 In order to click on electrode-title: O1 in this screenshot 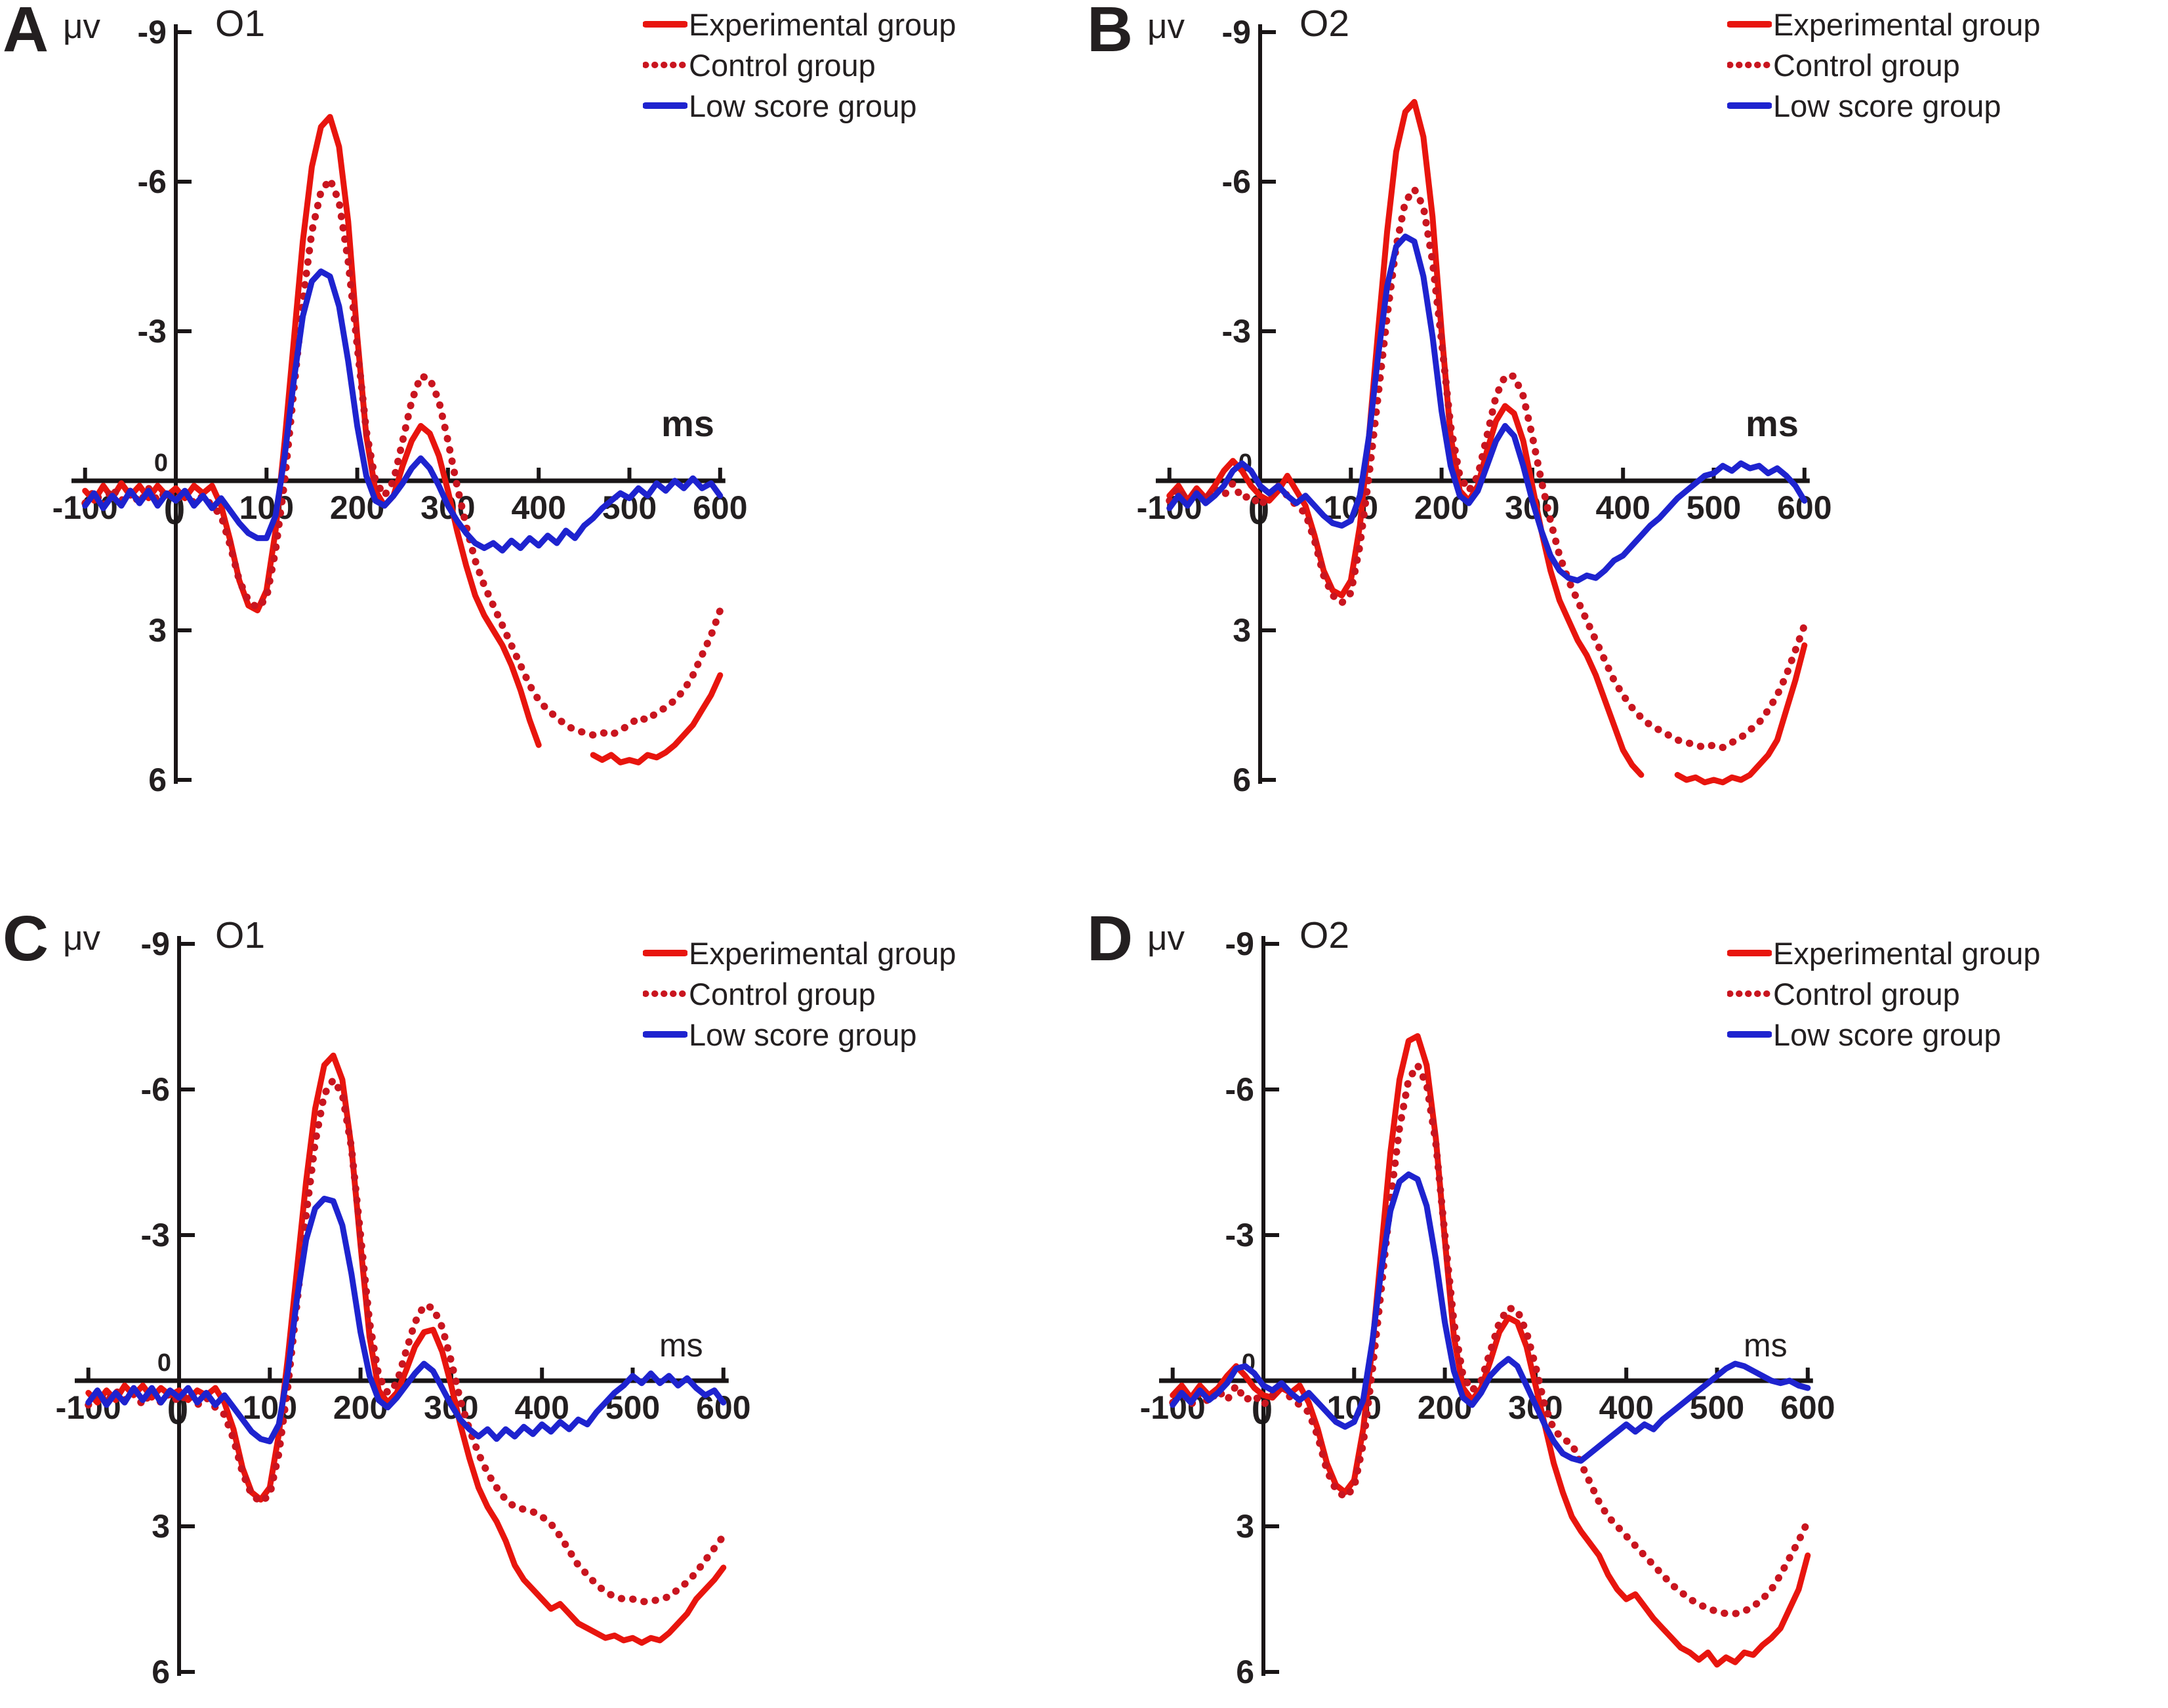, I will do `click(240, 935)`.